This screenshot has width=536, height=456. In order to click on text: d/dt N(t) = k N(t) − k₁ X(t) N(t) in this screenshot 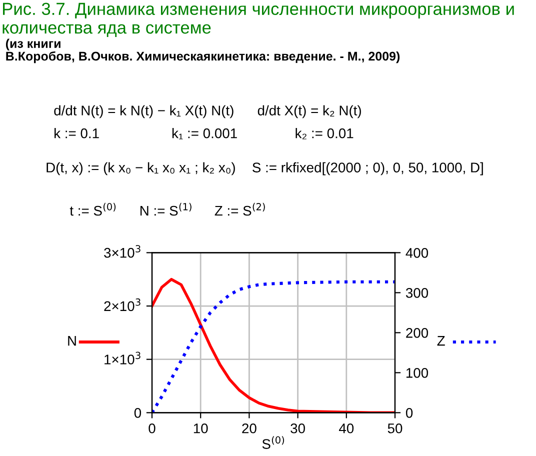, I will do `click(144, 111)`.